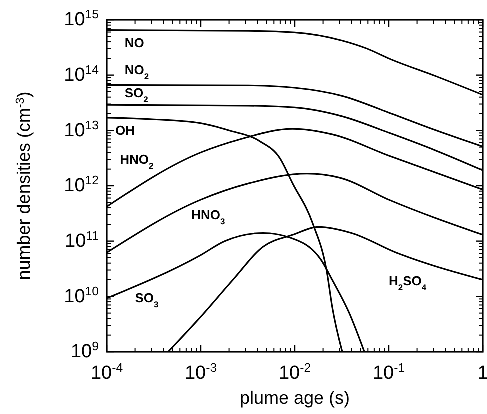  Describe the element at coordinates (134, 43) in the screenshot. I see `legend-label: NO` at that location.